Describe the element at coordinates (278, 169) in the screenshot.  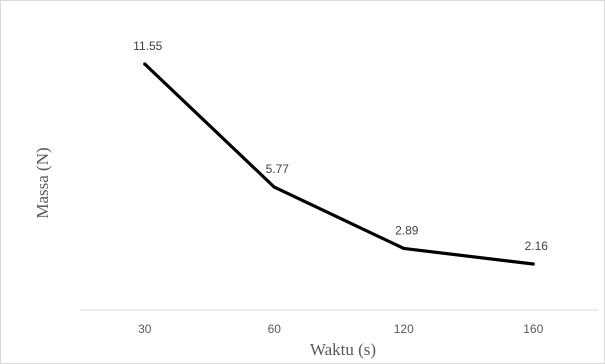
I see `data-label: 5.77` at that location.